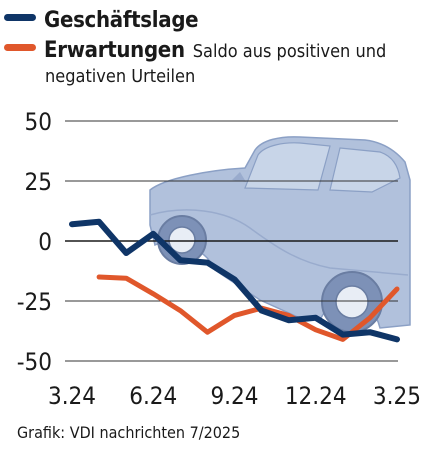 The image size is (425, 453). I want to click on car-front-hub, so click(182, 240).